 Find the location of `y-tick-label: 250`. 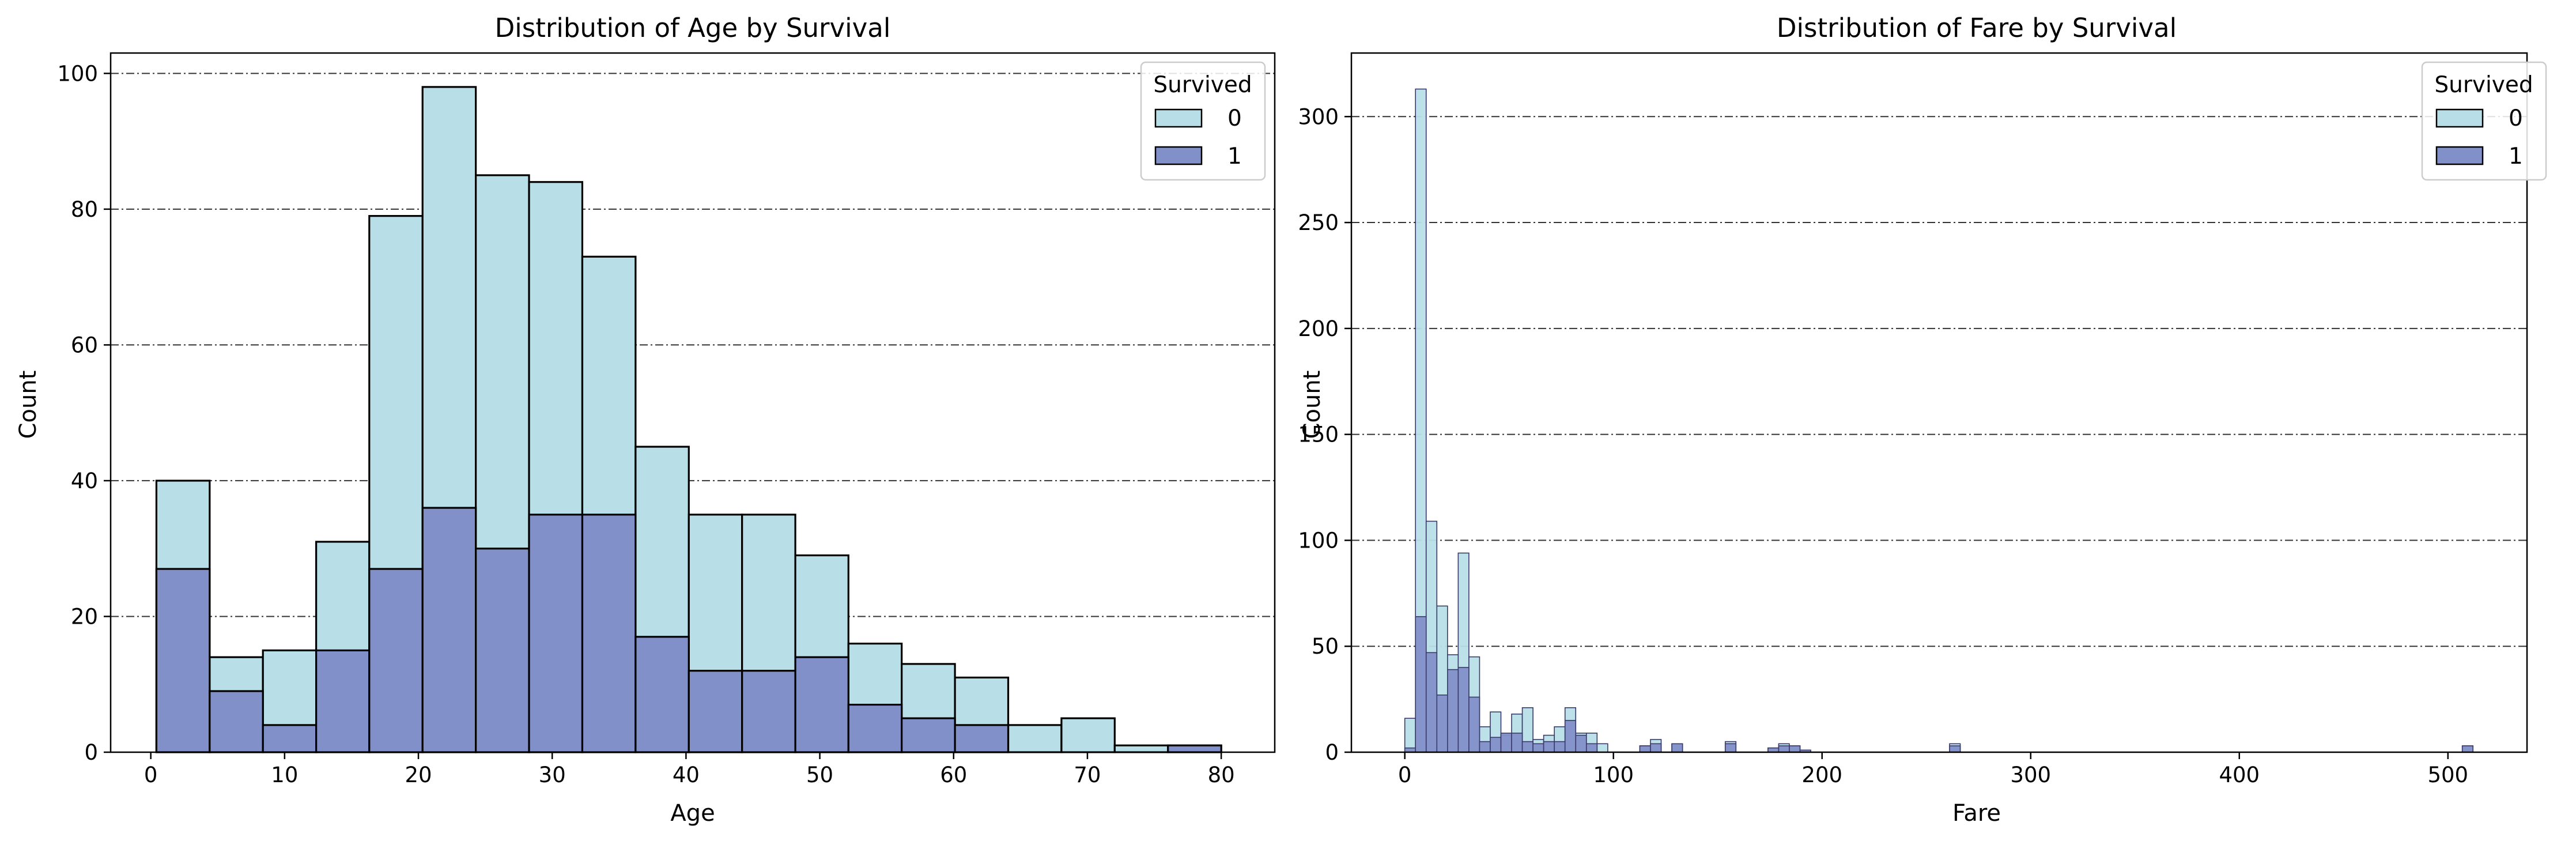

y-tick-label: 250 is located at coordinates (1318, 222).